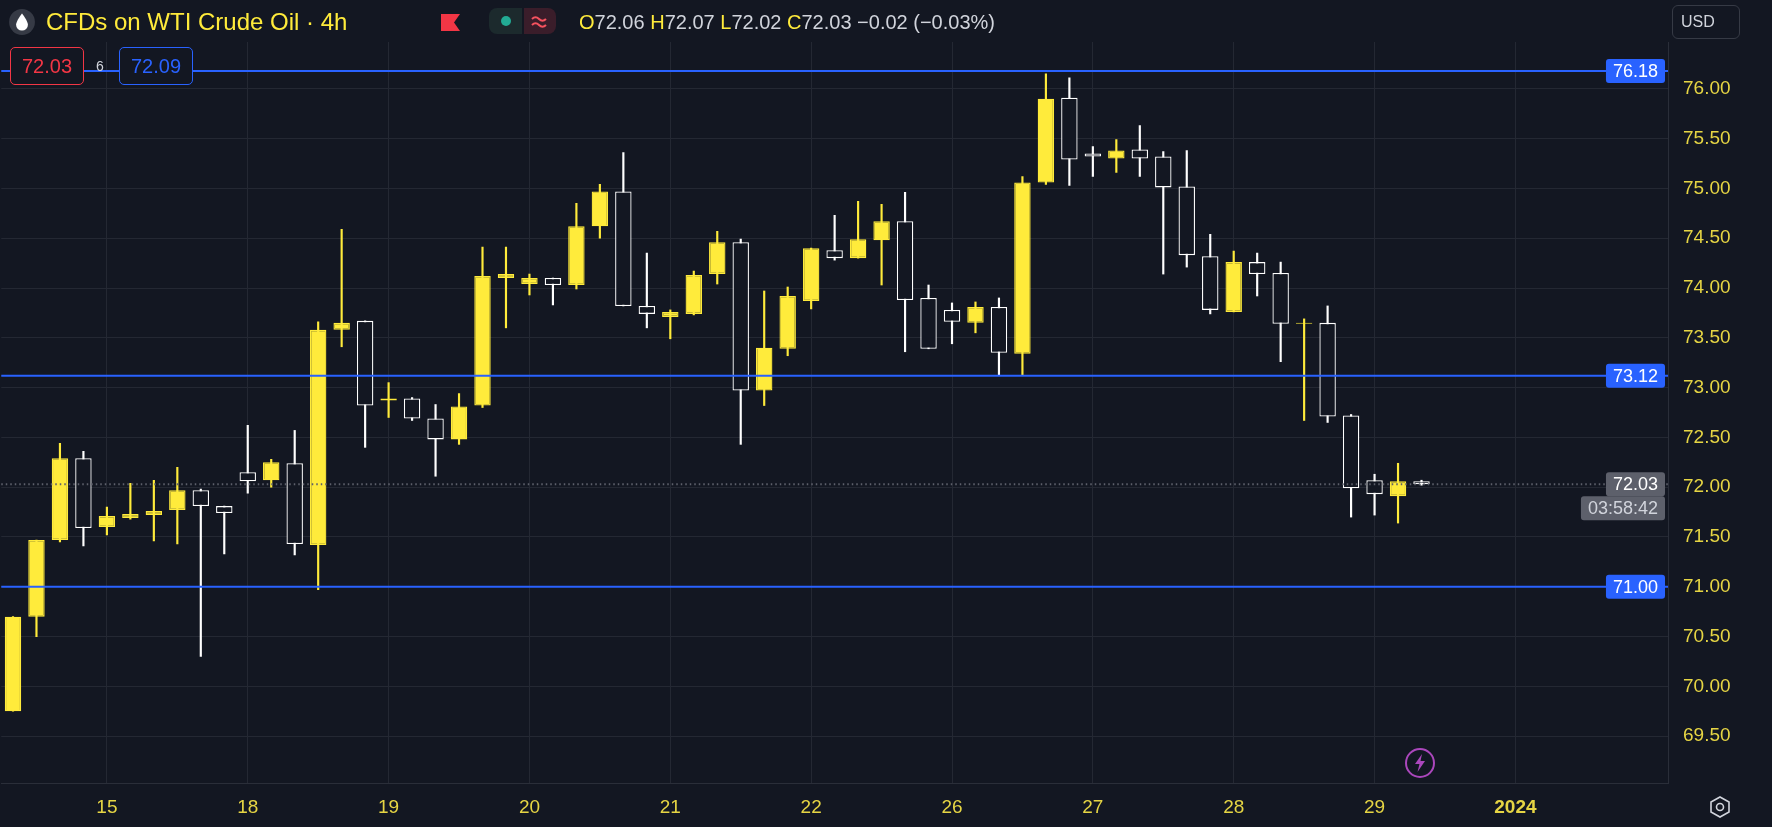  I want to click on y-tick-label: 74.00, so click(1707, 287).